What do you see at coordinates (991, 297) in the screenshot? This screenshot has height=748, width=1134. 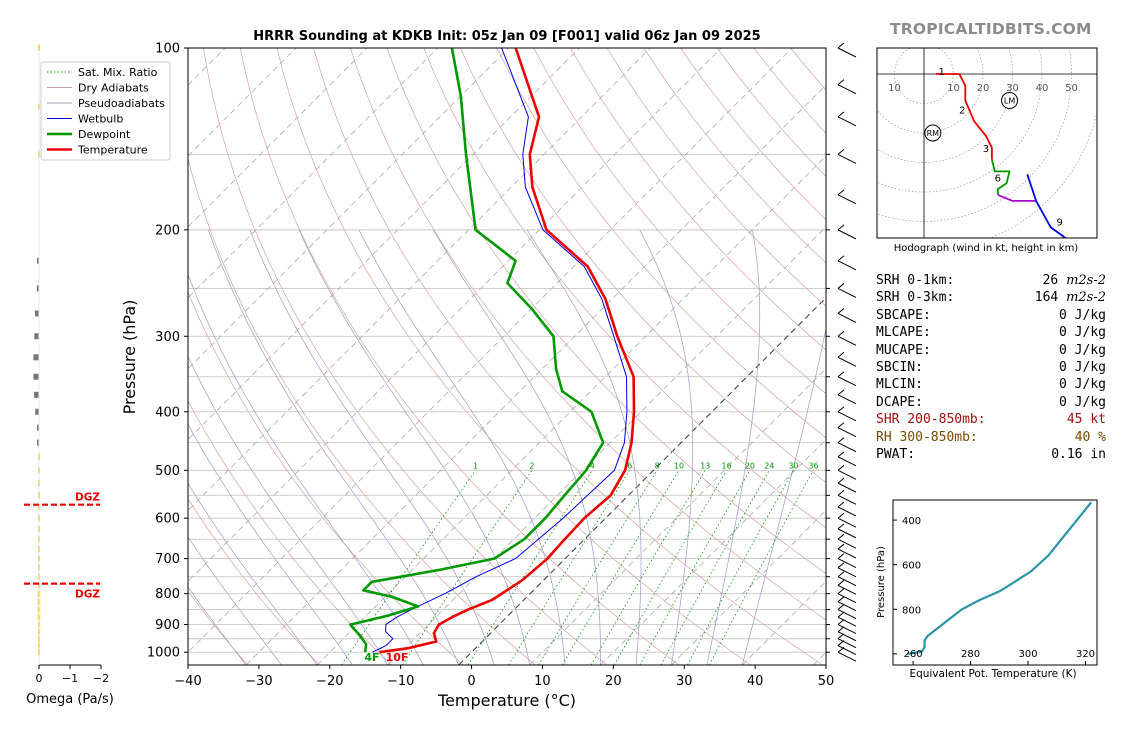 I see `stat-row: SRH 0-3km: 164 m2s-2` at bounding box center [991, 297].